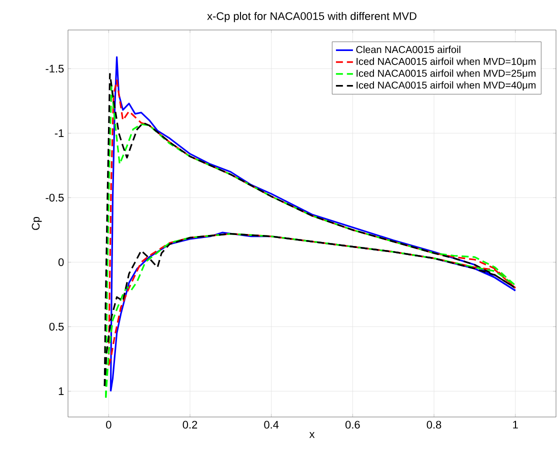 The height and width of the screenshot is (465, 558). What do you see at coordinates (55, 68) in the screenshot?
I see `y-tick-label: -1.5` at bounding box center [55, 68].